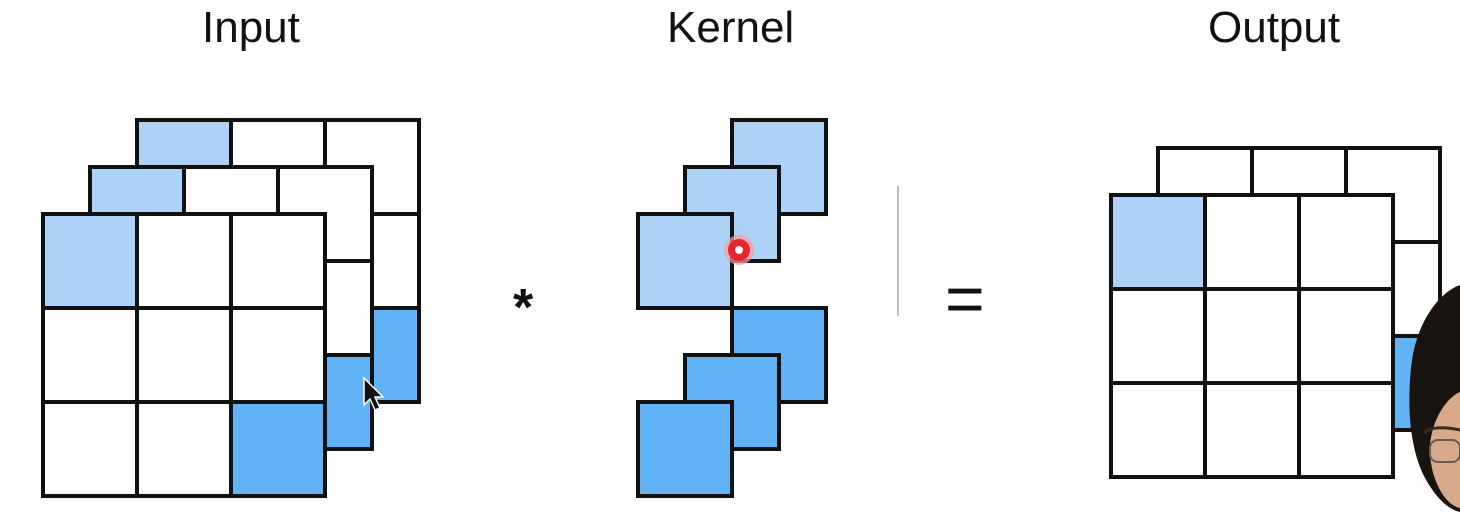 Image resolution: width=1460 pixels, height=515 pixels. What do you see at coordinates (374, 393) in the screenshot?
I see `mouse-pointer-icon` at bounding box center [374, 393].